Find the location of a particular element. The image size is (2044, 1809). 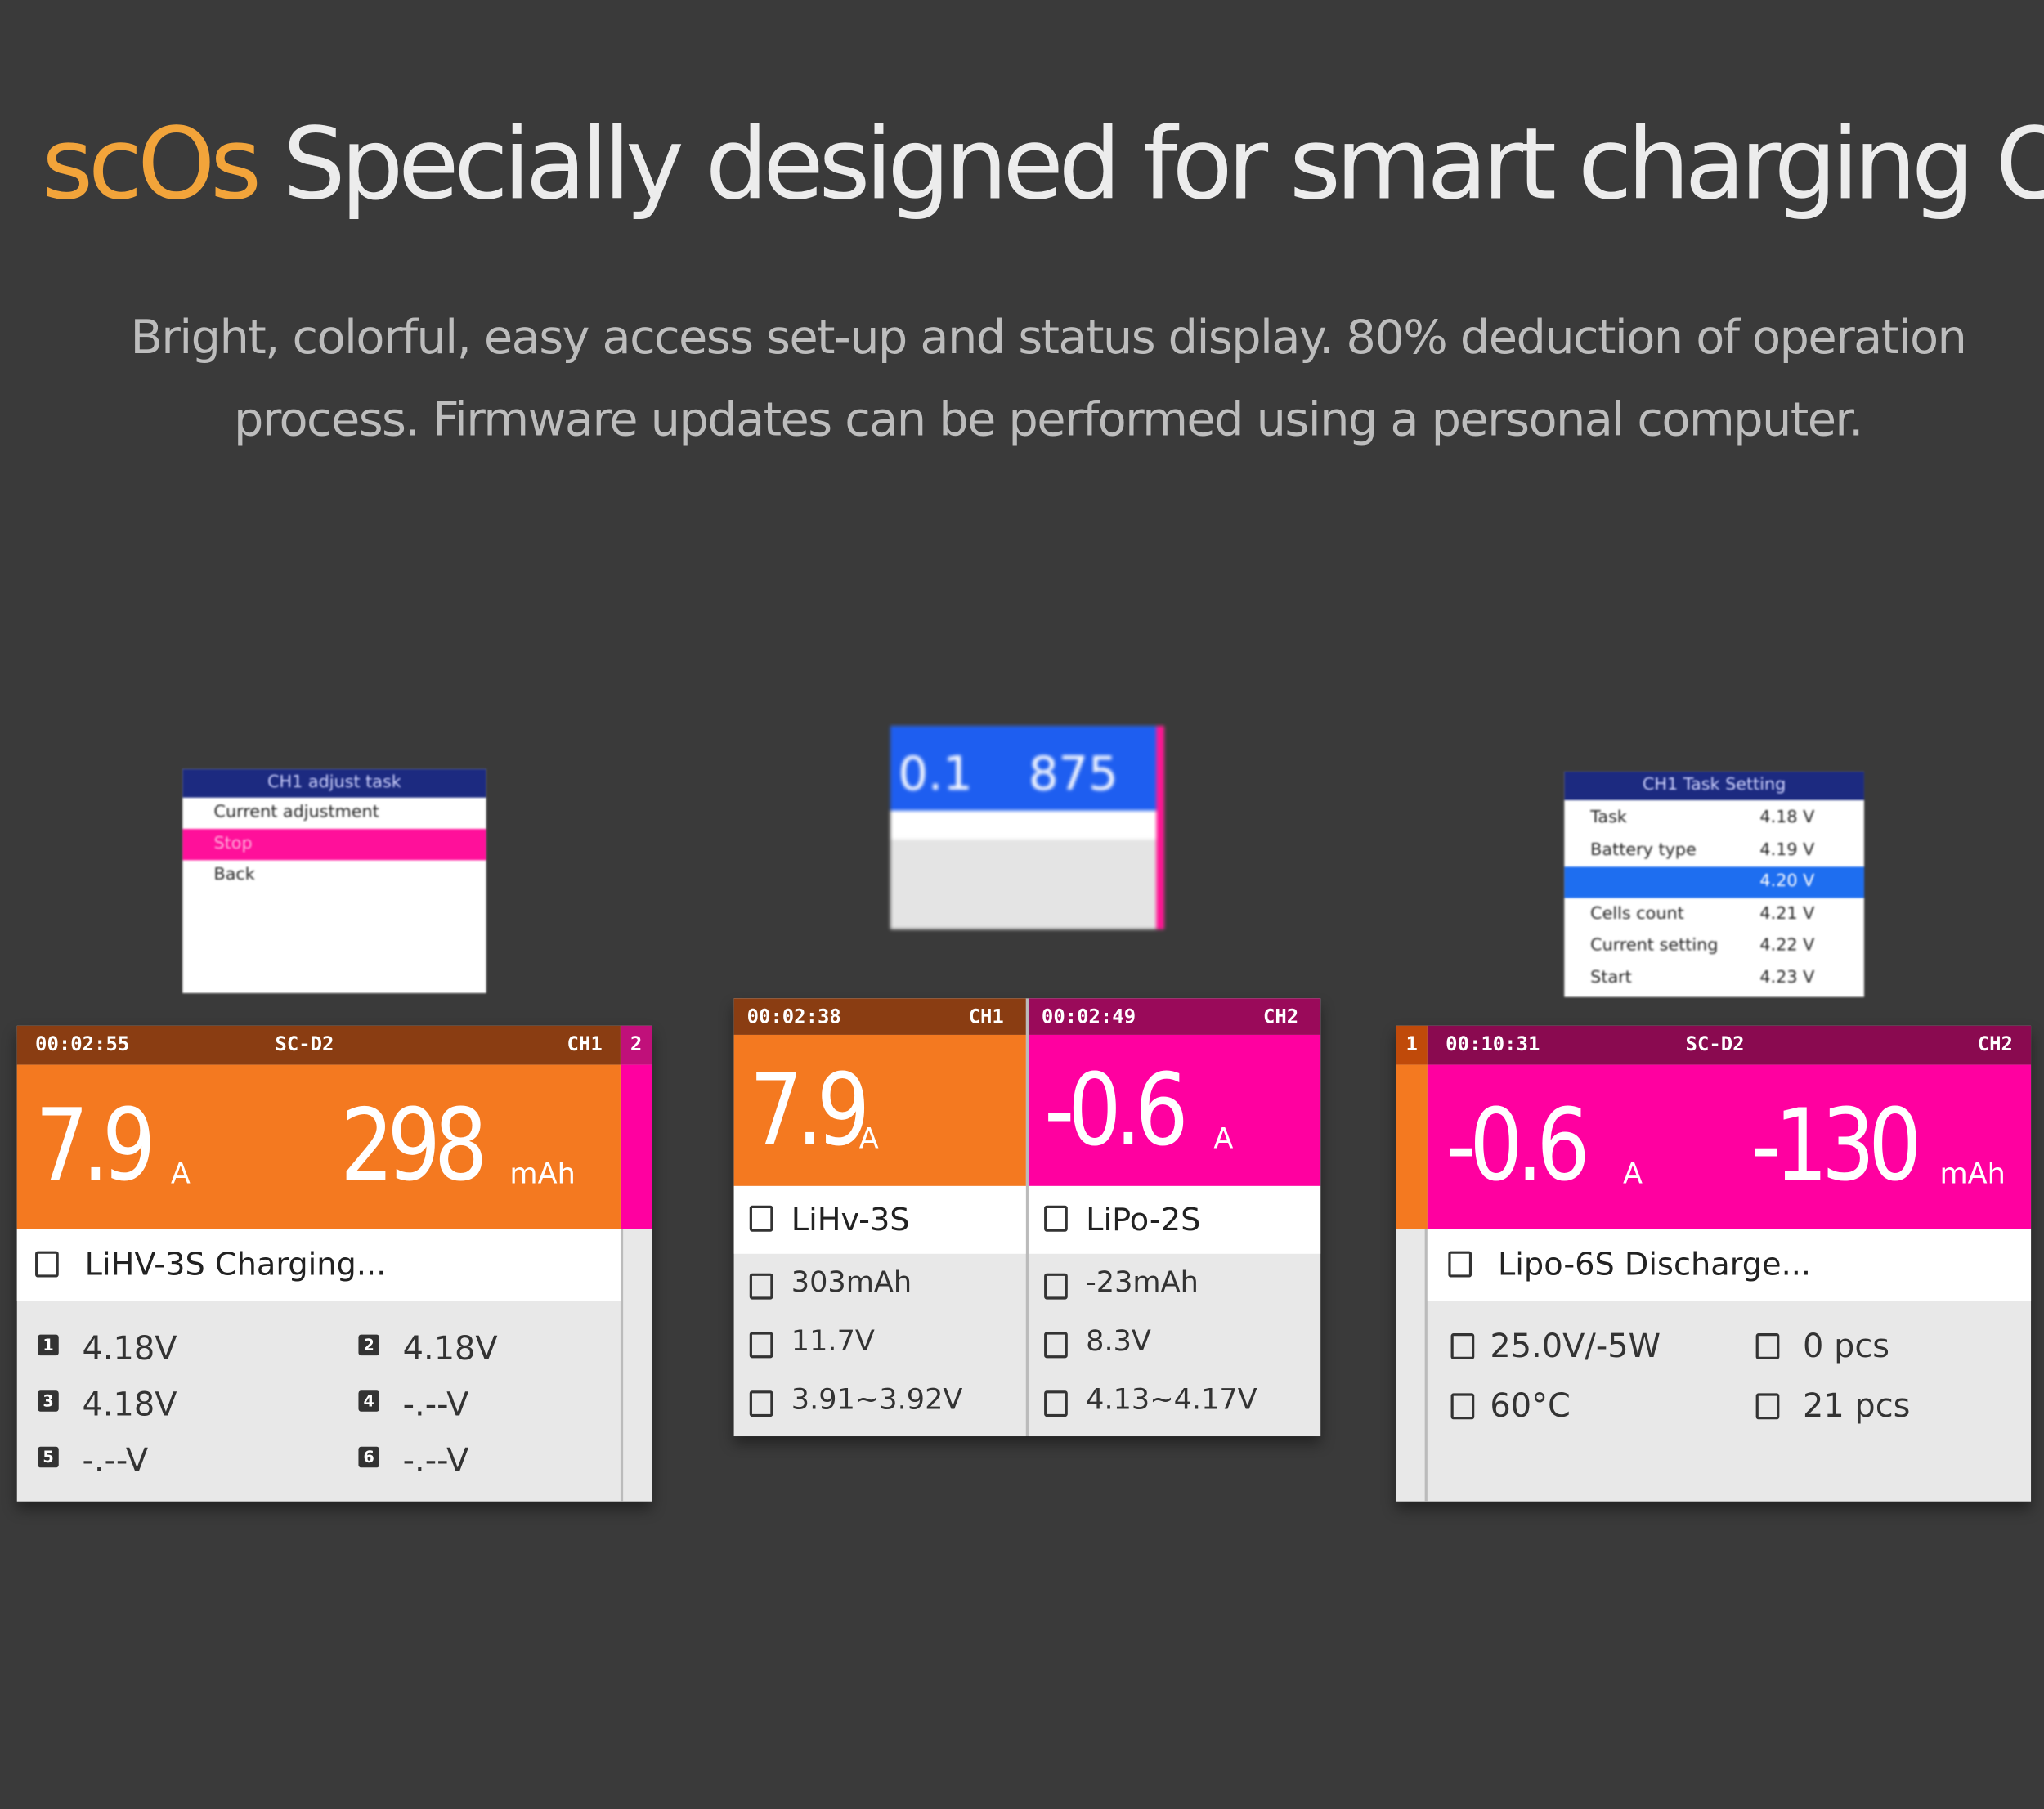

row-value: 4.18 V is located at coordinates (1787, 818).